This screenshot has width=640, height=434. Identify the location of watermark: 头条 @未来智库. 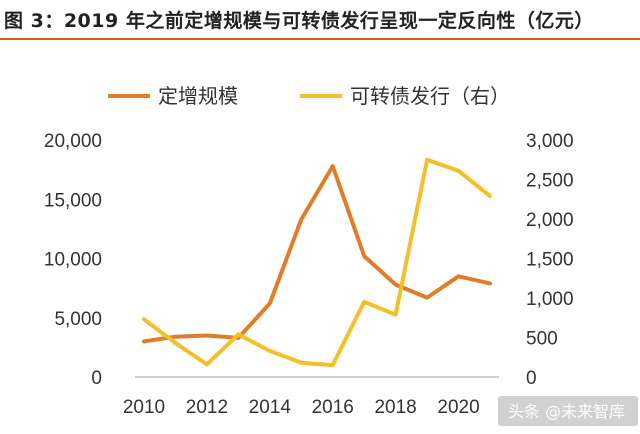
(568, 411).